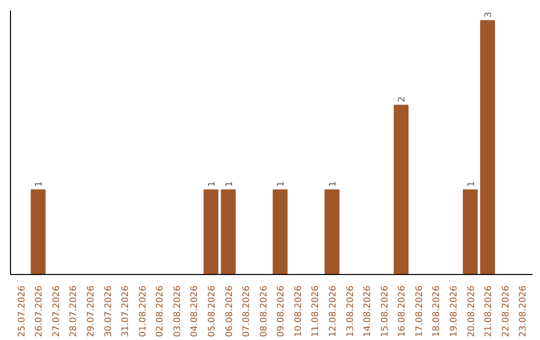 The width and height of the screenshot is (540, 340). Describe the element at coordinates (506, 311) in the screenshot. I see `x-tick-label: 22.08.2026` at that location.